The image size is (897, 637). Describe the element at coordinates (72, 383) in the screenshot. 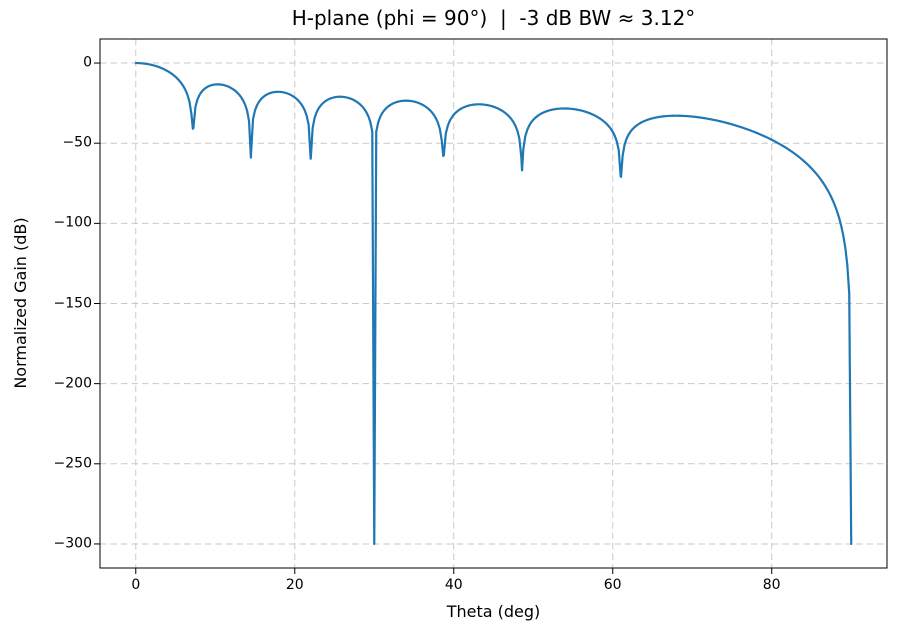

I see `y-tick-label: −200` at that location.